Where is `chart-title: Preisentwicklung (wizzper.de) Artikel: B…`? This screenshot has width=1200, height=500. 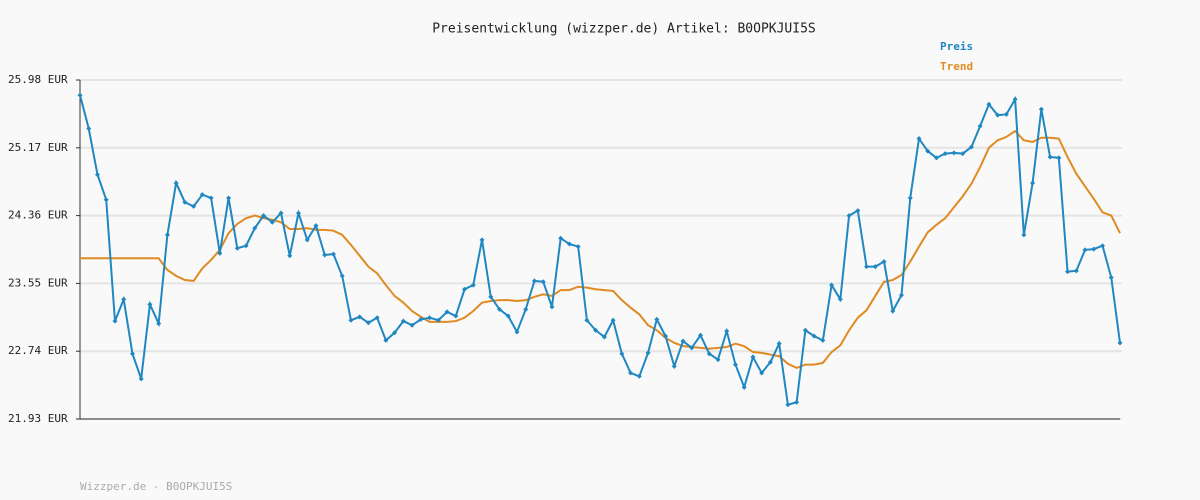 chart-title: Preisentwicklung (wizzper.de) Artikel: B… is located at coordinates (624, 29).